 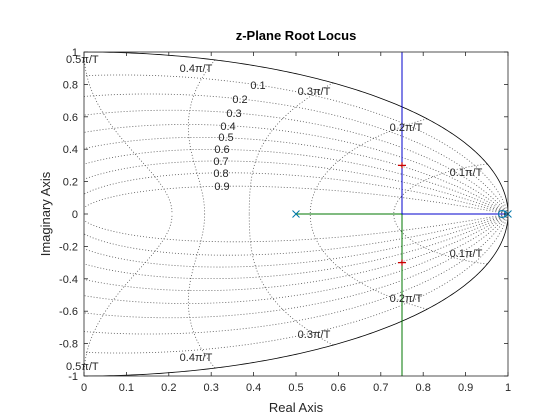 What do you see at coordinates (227, 127) in the screenshot?
I see `zeta-label: 0.4` at bounding box center [227, 127].